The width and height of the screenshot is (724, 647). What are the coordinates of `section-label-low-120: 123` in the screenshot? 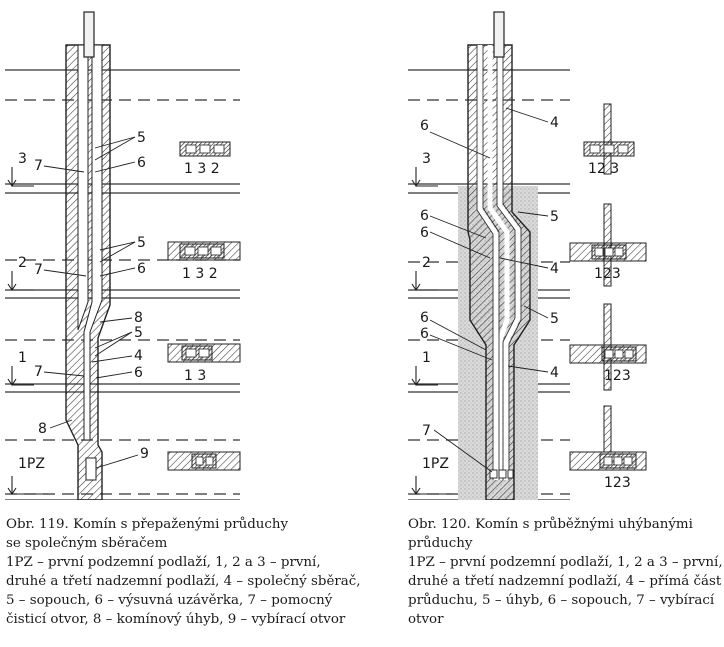 It's located at (617, 376).